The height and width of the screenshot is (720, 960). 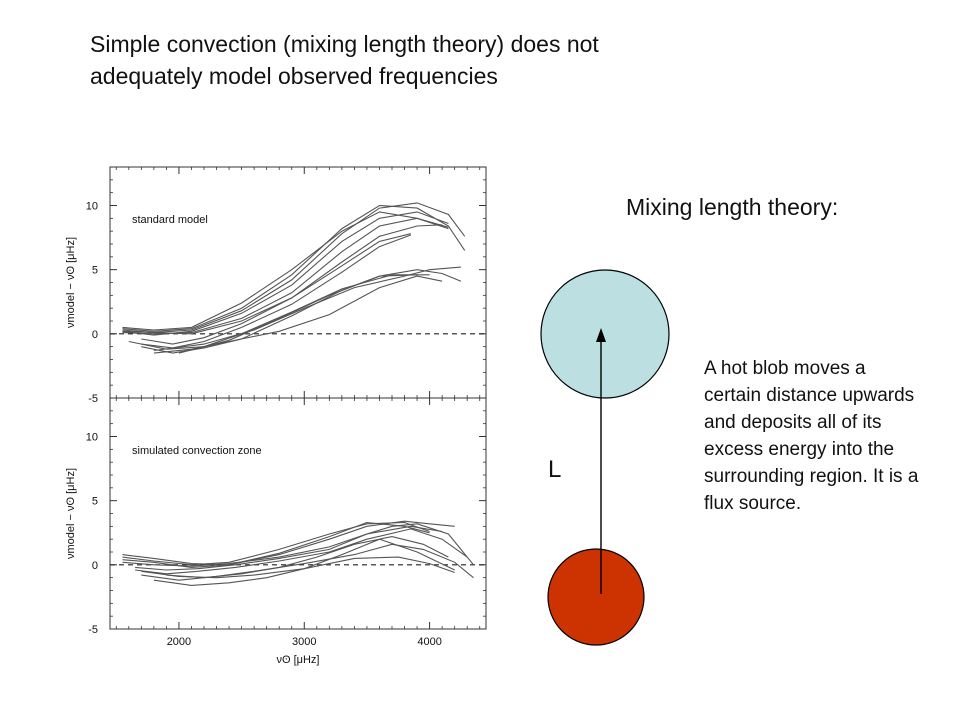 What do you see at coordinates (294, 76) in the screenshot?
I see `slide-title-line-2: adequately model observed frequencies` at bounding box center [294, 76].